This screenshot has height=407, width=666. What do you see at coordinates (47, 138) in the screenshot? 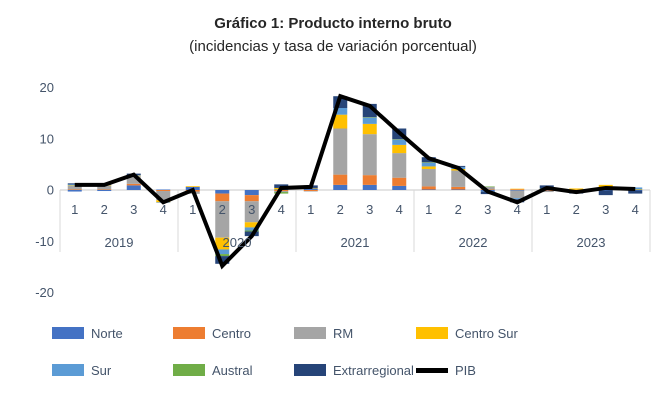
I see `y-tick-label: 10` at bounding box center [47, 138].